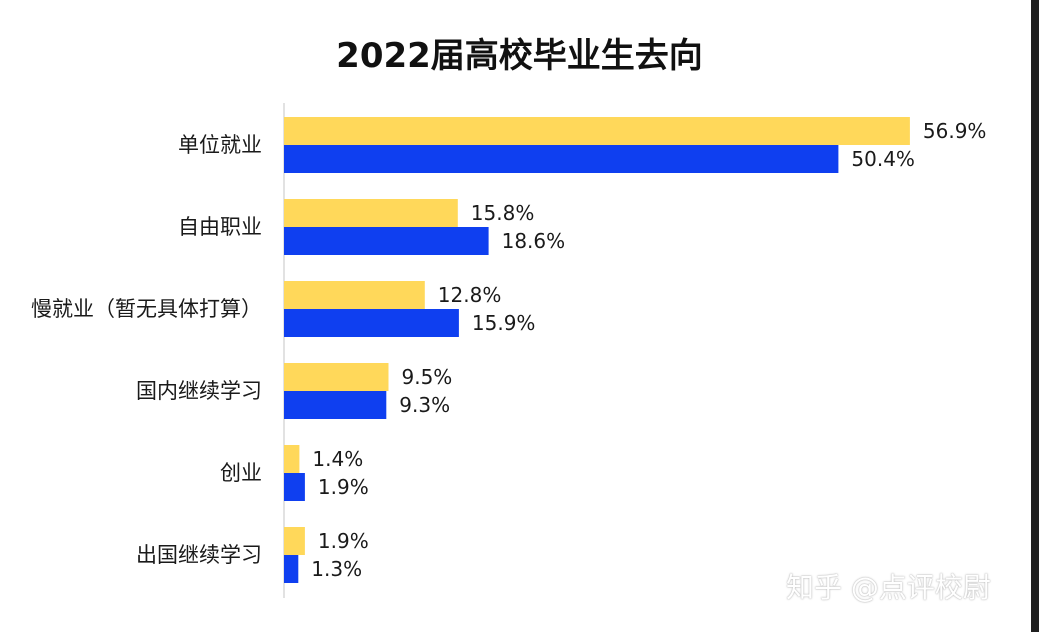  Describe the element at coordinates (955, 131) in the screenshot. I see `data-label: 56.9%` at that location.